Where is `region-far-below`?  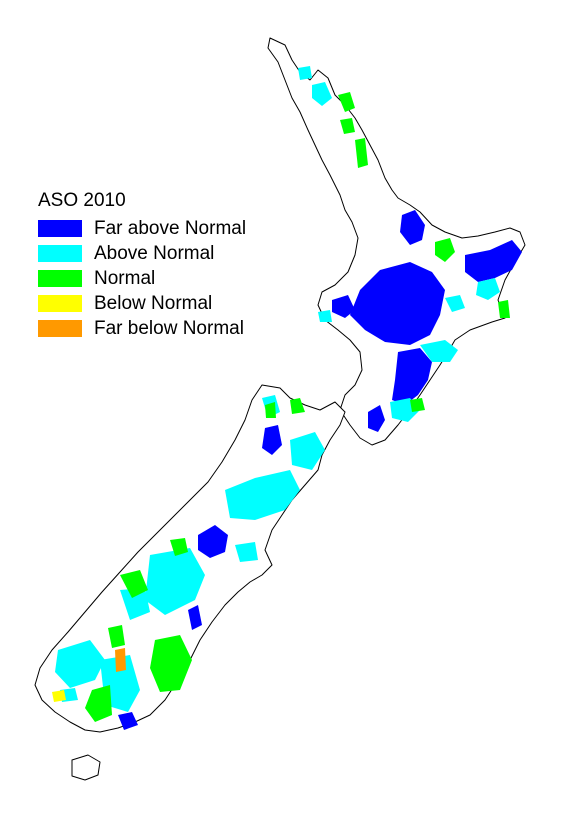
region-far-below is located at coordinates (120, 660).